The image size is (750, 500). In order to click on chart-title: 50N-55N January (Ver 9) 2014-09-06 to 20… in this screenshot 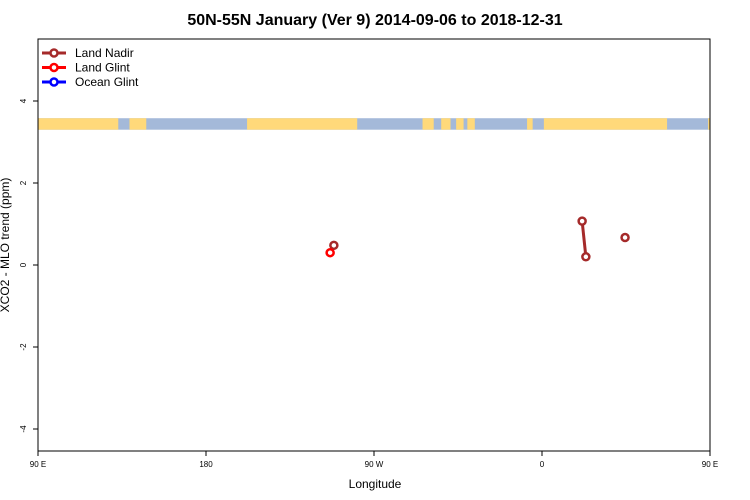, I will do `click(374, 20)`.